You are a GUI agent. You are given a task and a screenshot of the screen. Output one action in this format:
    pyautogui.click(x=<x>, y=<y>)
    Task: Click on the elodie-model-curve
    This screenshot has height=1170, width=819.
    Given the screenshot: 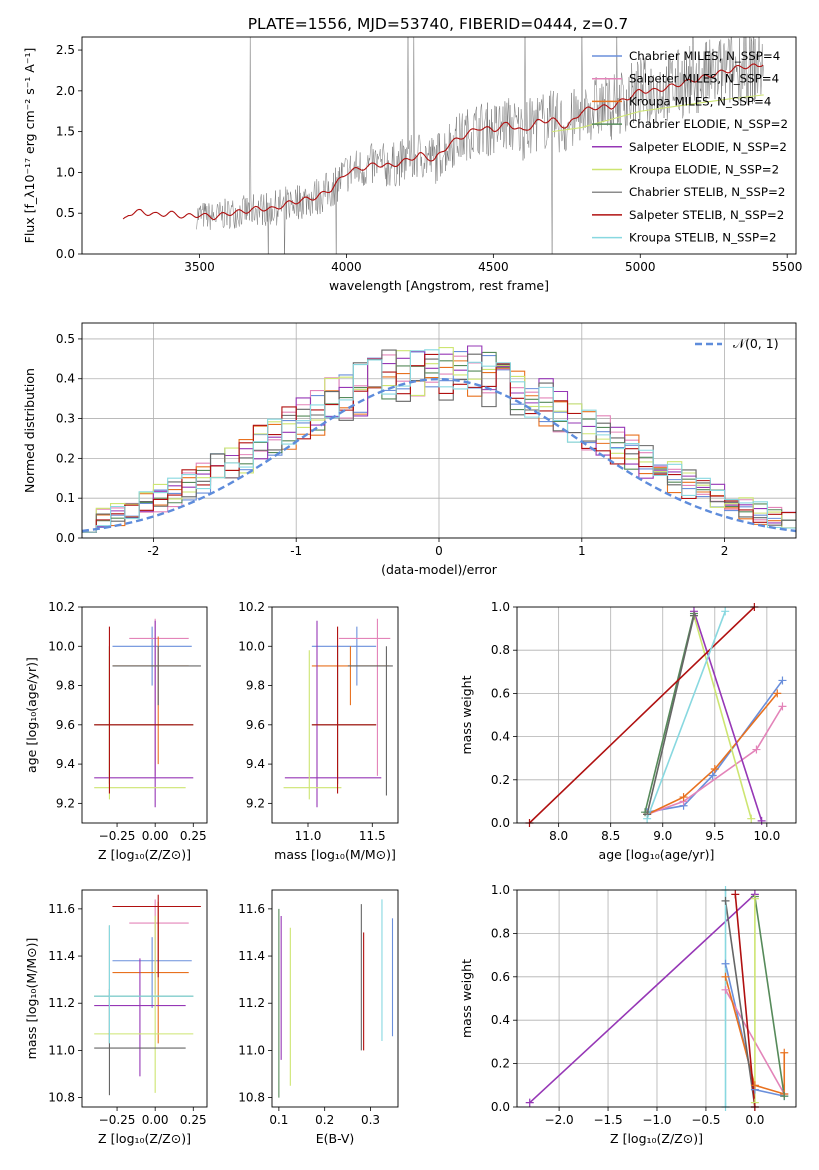 What is the action you would take?
    pyautogui.click(x=658, y=113)
    